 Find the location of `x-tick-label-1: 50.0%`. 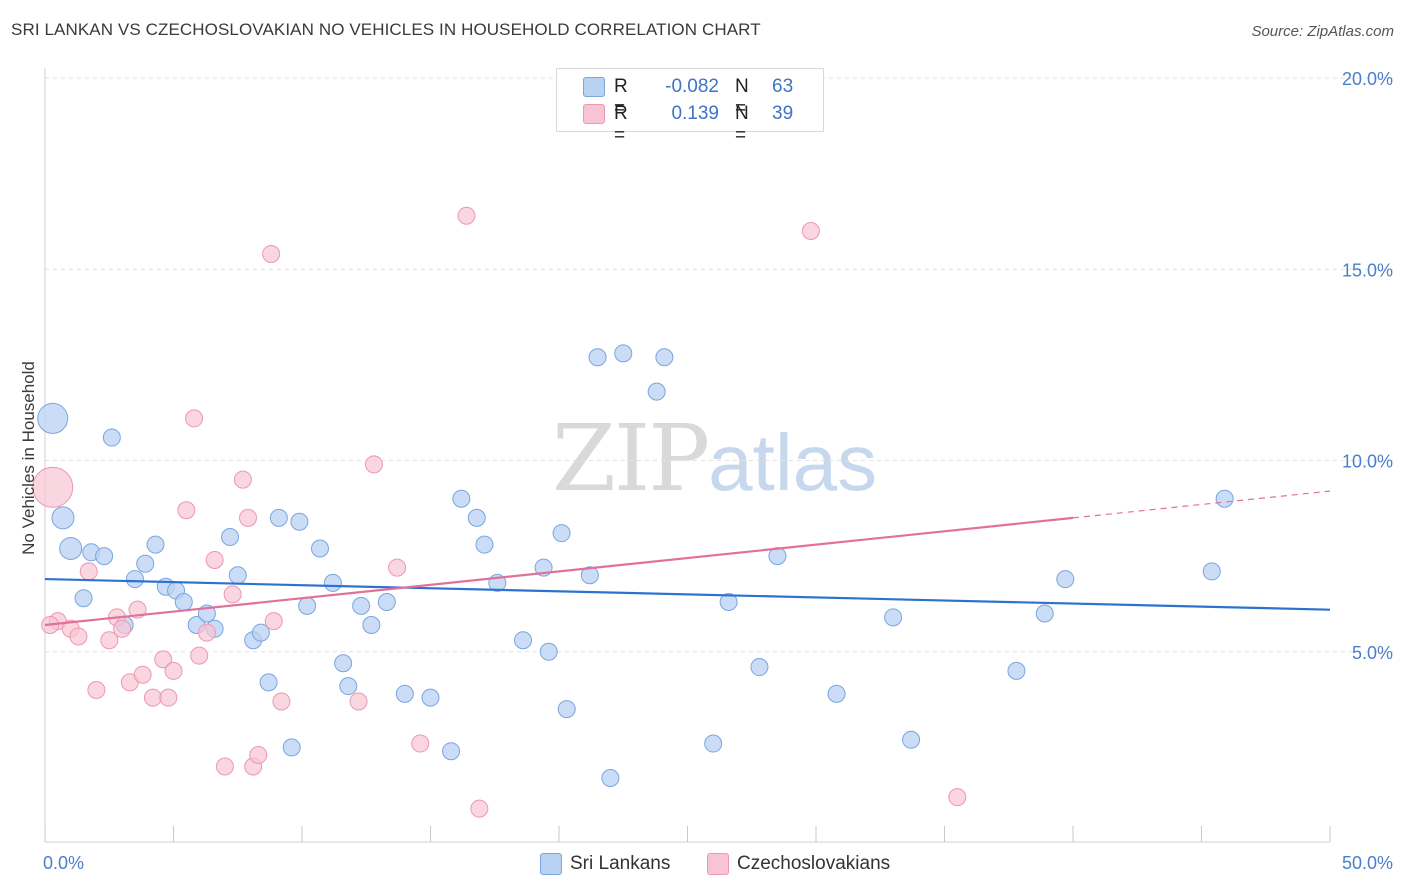

x-tick-label-1: 50.0% is located at coordinates (1367, 863).